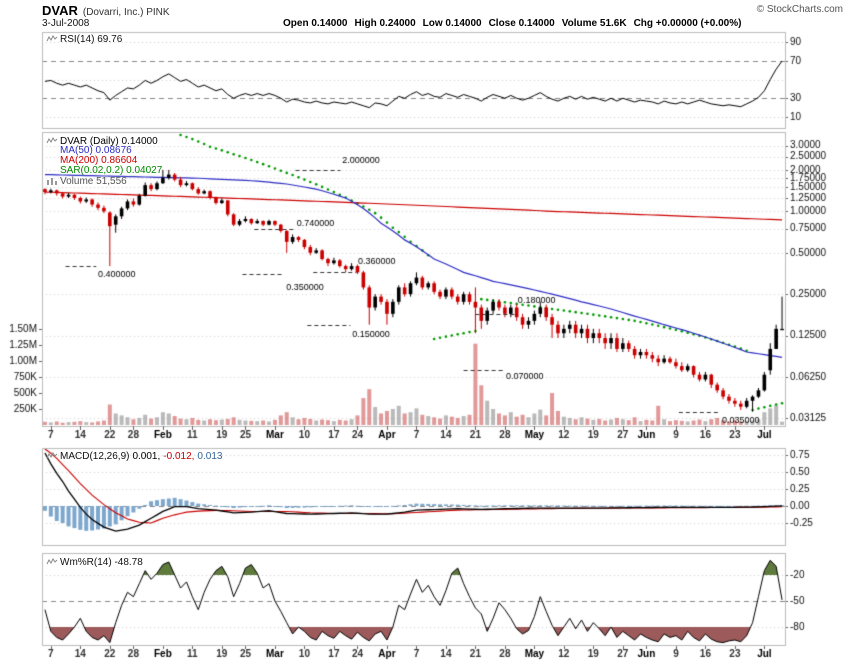 Image resolution: width=850 pixels, height=668 pixels. I want to click on williams-r-legend-text: Wm%R(14) -48.78, so click(101, 562).